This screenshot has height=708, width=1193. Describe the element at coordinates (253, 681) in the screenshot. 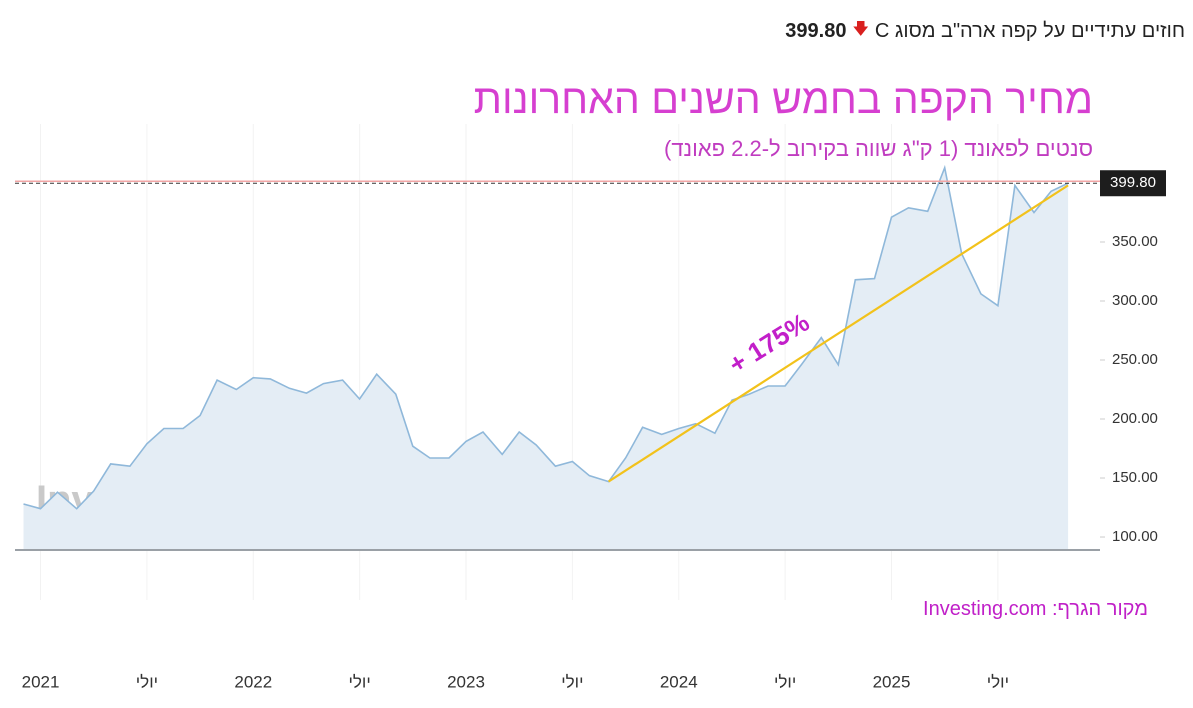

I see `x-tick-label: 2022` at that location.